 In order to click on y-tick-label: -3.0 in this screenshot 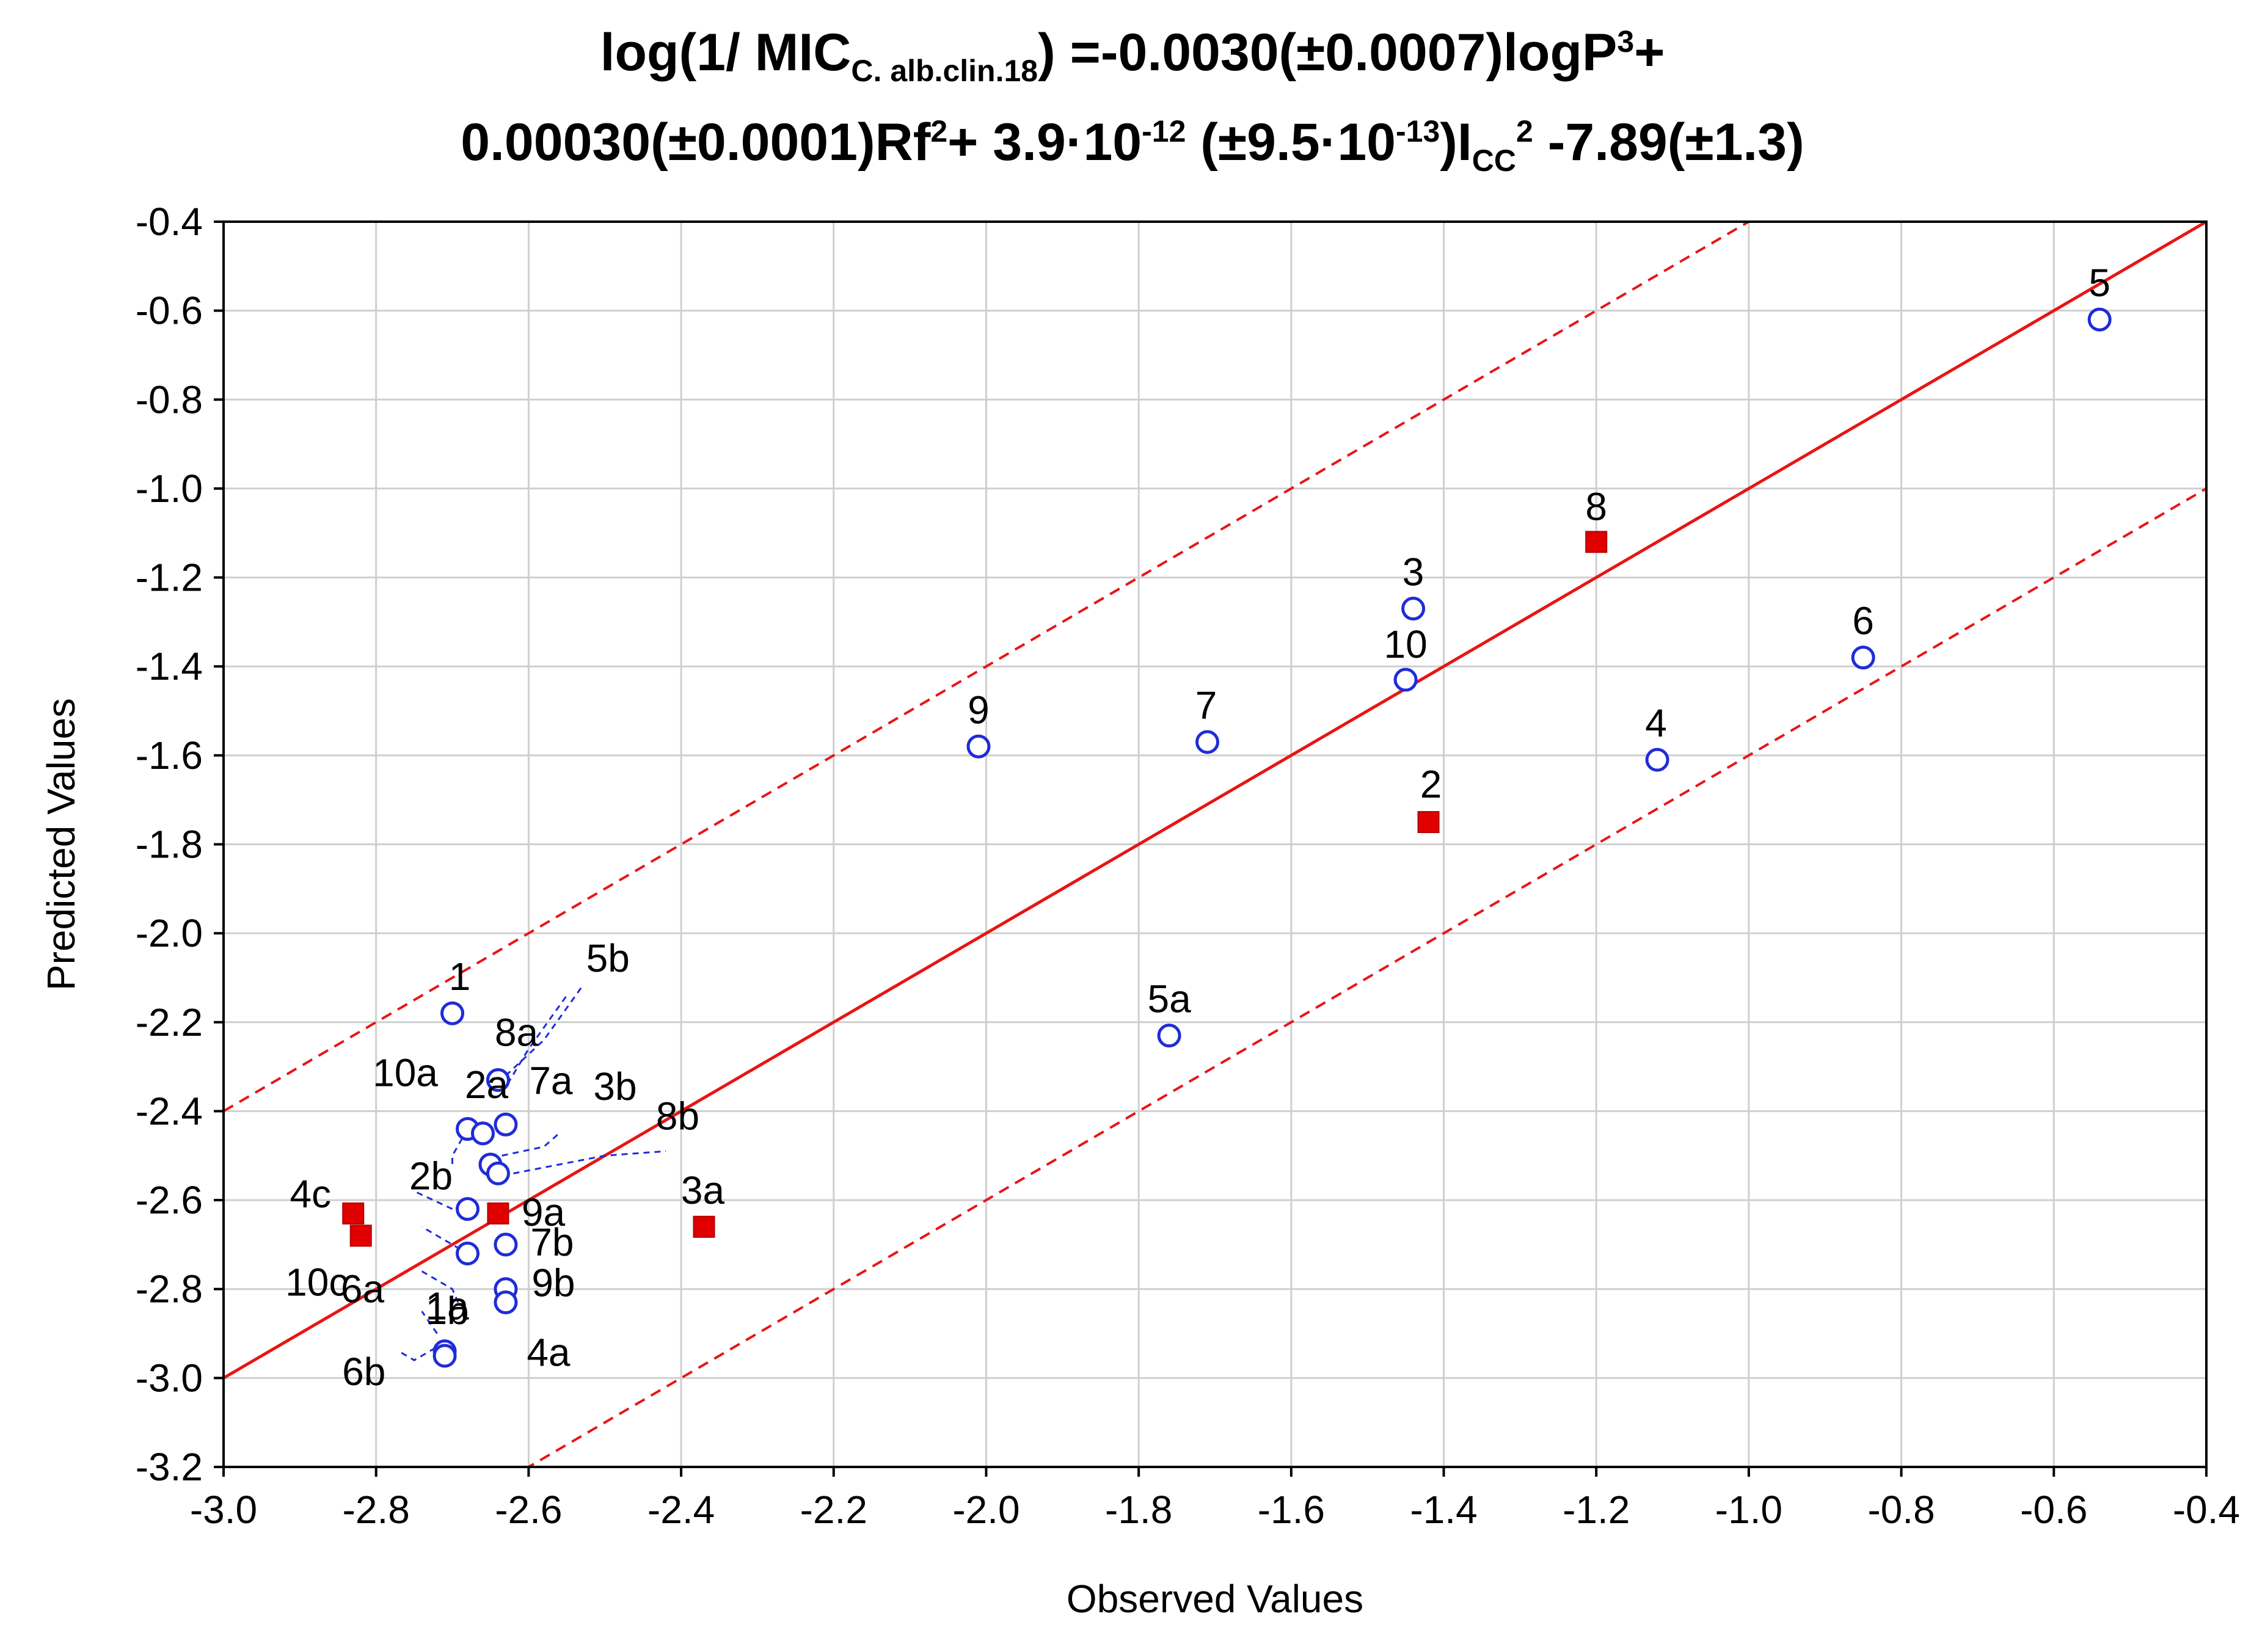, I will do `click(169, 1378)`.